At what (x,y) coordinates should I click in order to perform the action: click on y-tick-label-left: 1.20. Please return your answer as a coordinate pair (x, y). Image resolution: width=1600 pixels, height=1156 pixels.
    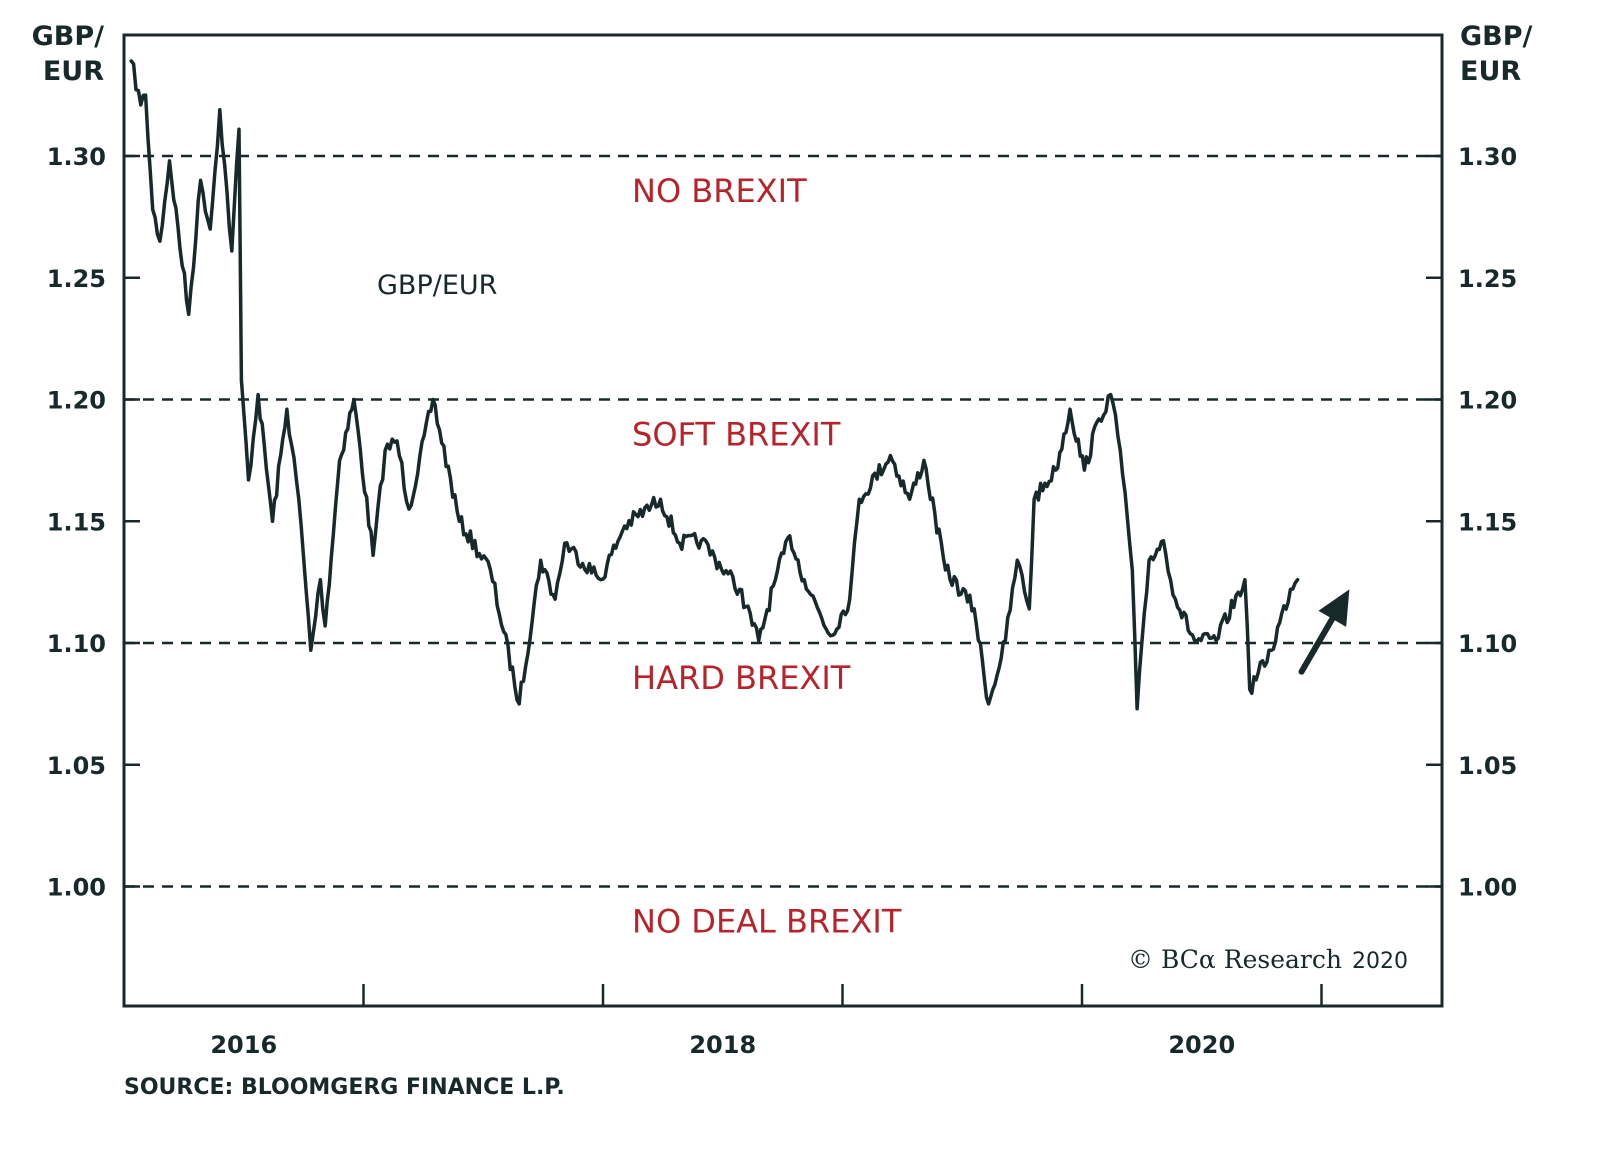
    Looking at the image, I should click on (76, 401).